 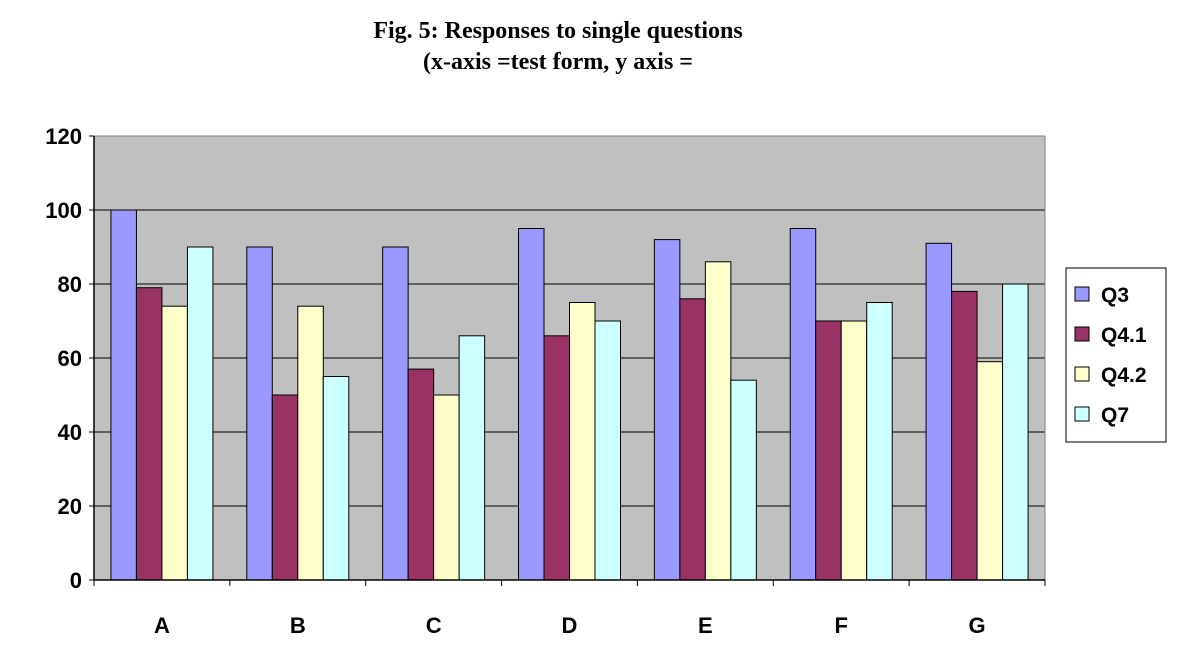 What do you see at coordinates (718, 421) in the screenshot?
I see `bar-q4-2-e` at bounding box center [718, 421].